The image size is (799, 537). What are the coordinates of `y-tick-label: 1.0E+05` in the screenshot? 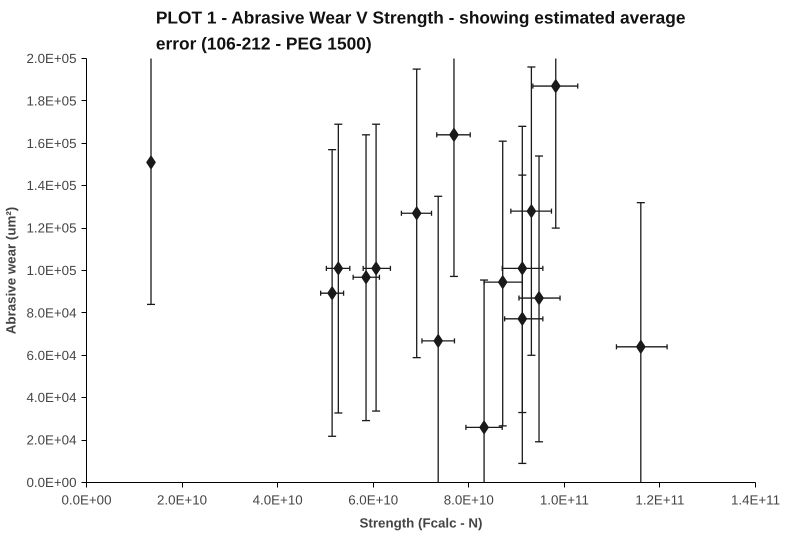 It's located at (51, 270).